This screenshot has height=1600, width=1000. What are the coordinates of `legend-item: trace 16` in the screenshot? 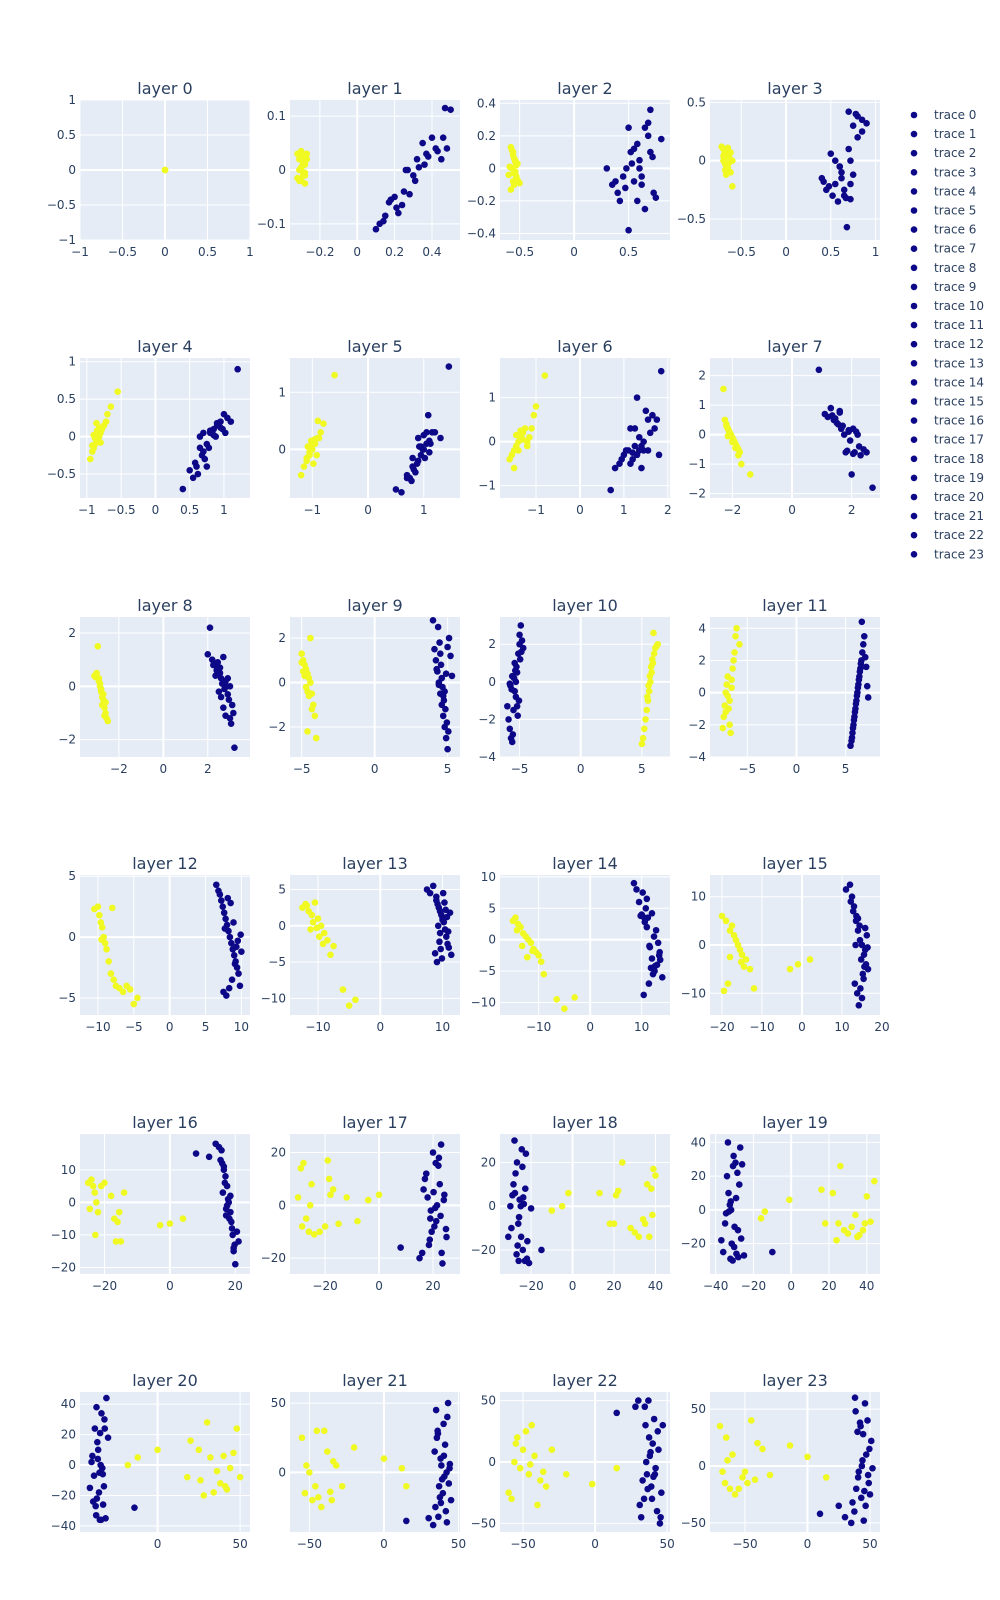 It's located at (947, 421).